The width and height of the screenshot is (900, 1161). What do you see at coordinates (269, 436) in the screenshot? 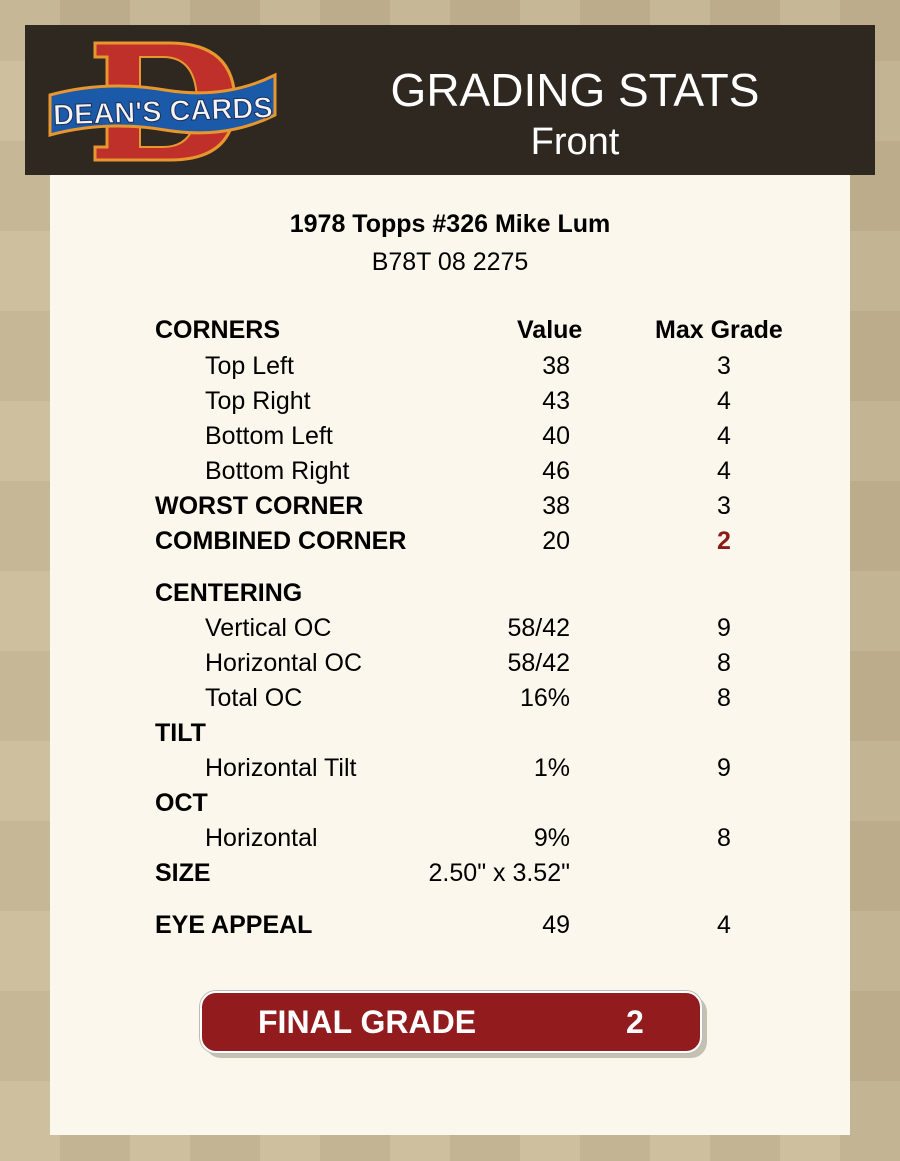
I see `row-label: Bottom Left` at bounding box center [269, 436].